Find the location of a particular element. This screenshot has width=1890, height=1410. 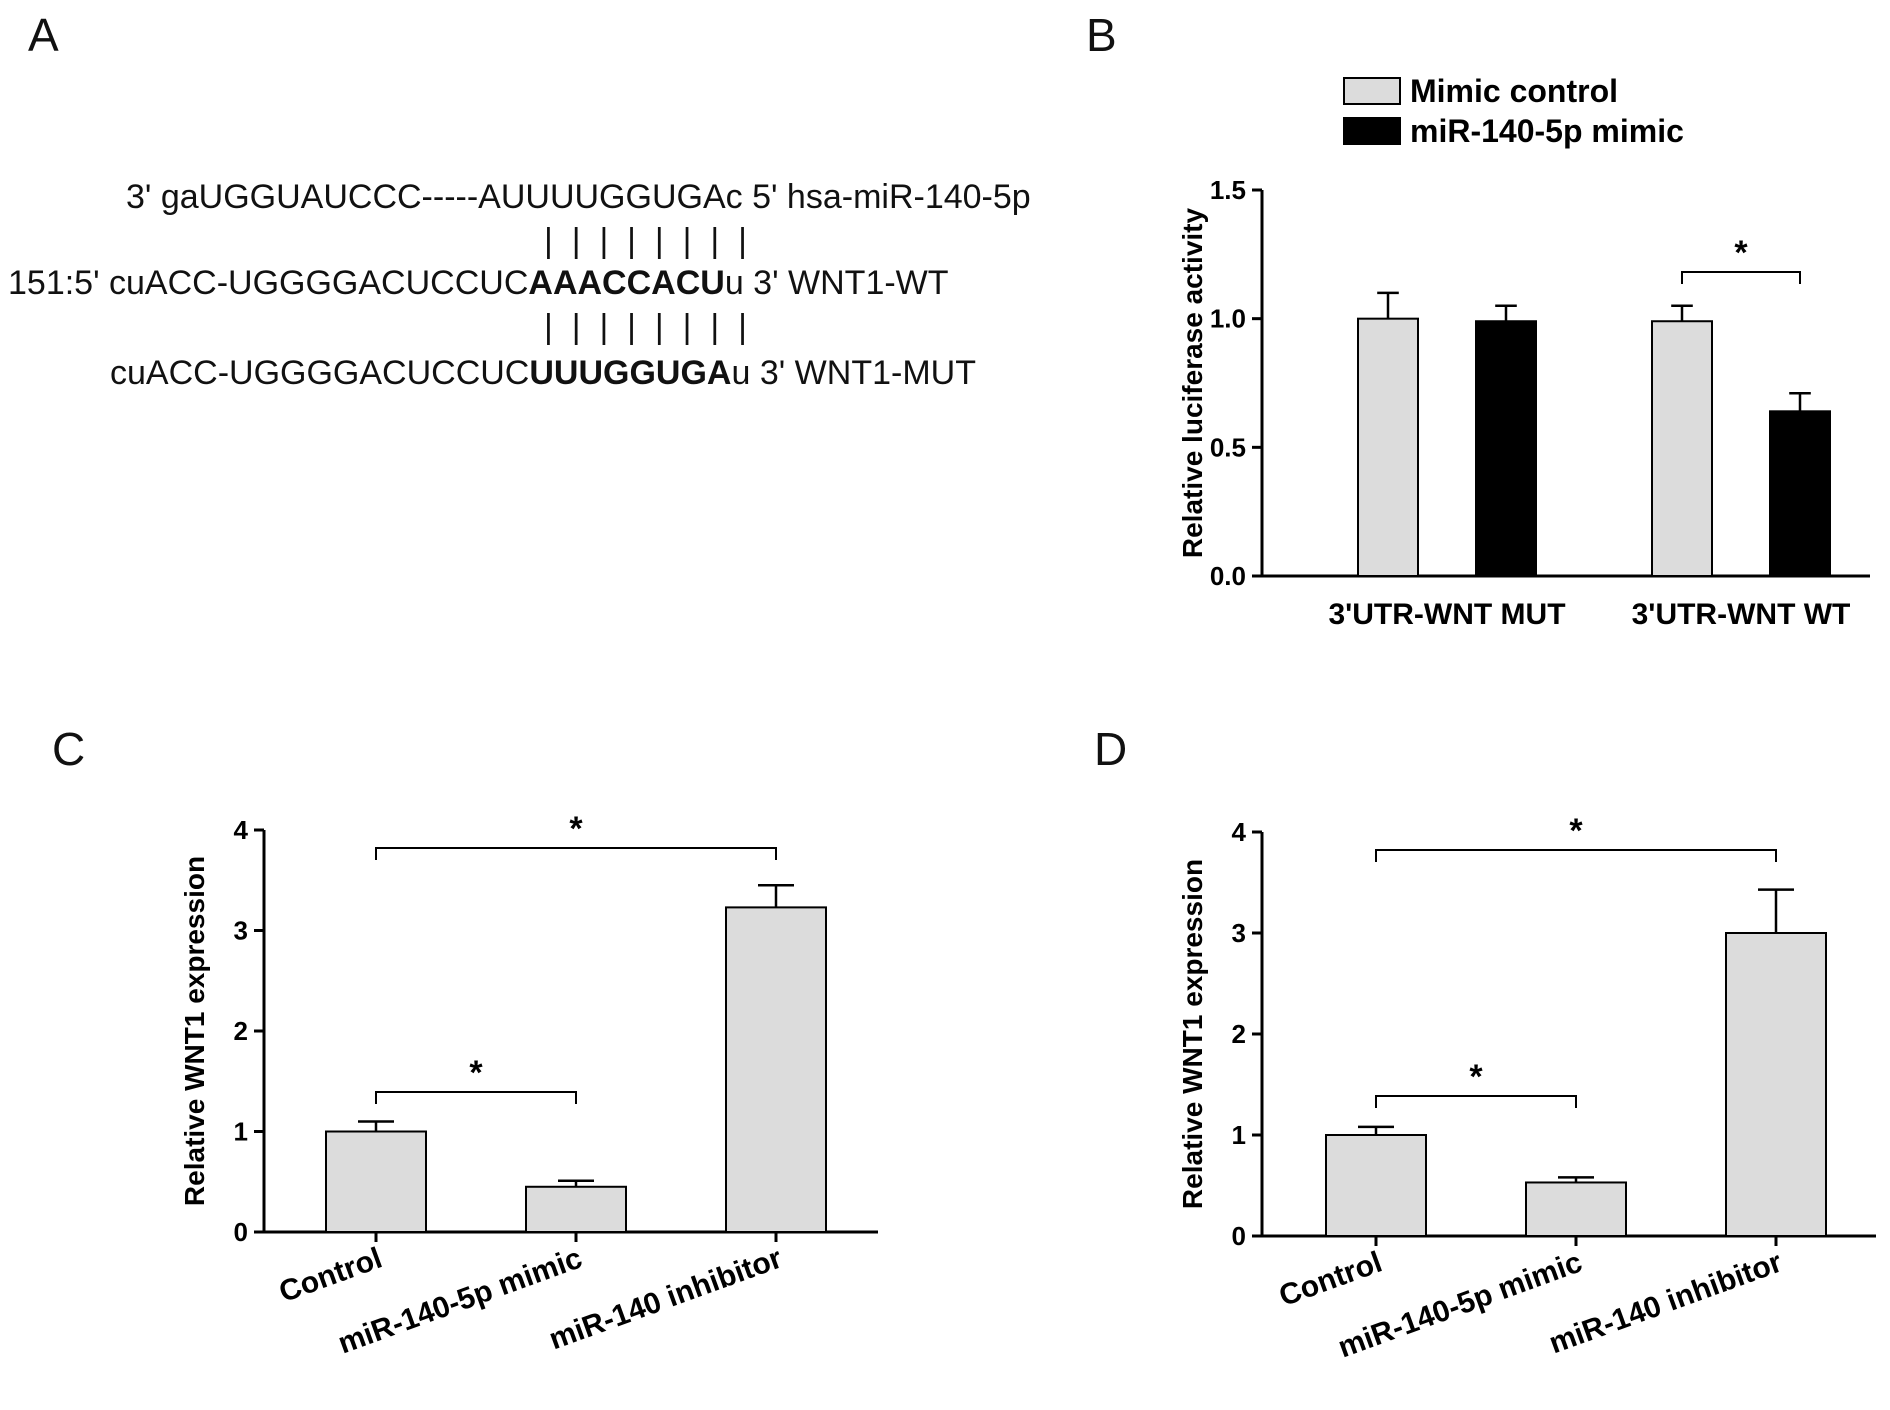

wnt1-mut-sequence: cuACC-UGGGGACUCCUCUUUGGUGAu 3' WNT1-MUT is located at coordinates (543, 373).